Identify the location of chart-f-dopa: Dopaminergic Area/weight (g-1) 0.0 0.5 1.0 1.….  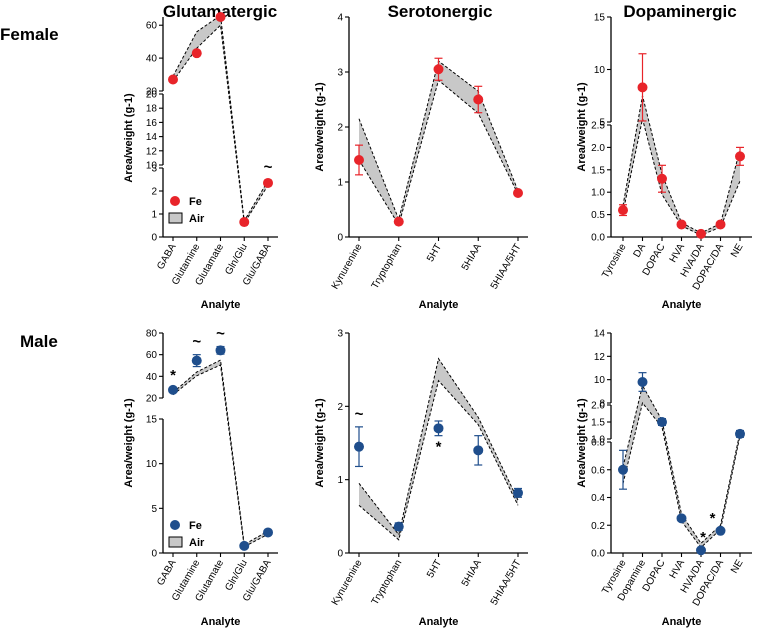
(664, 156).